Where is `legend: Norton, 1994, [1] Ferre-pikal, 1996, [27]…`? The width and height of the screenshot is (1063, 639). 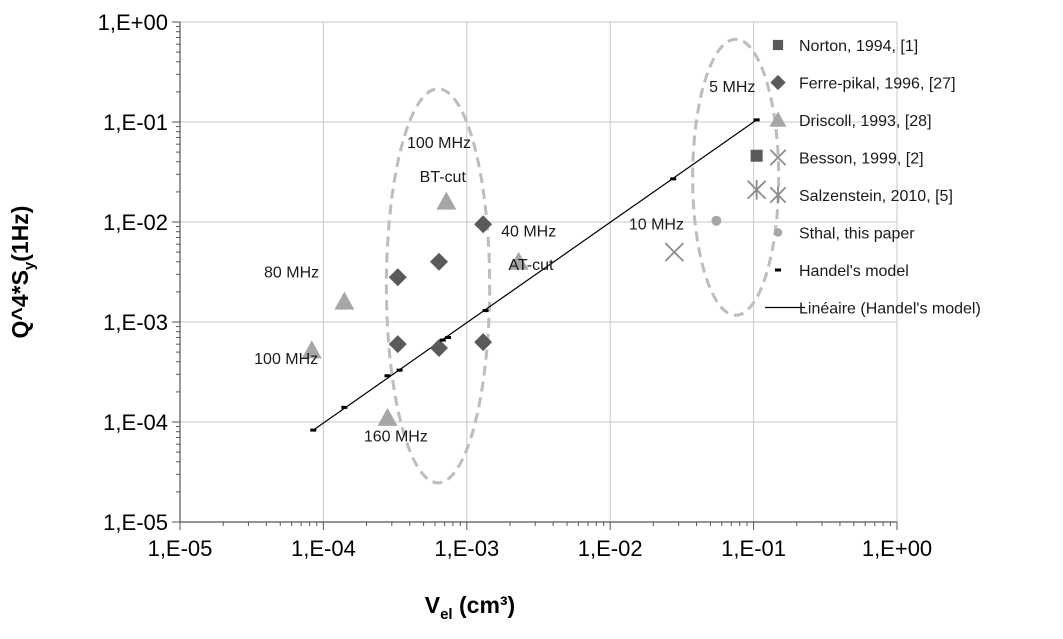
legend: Norton, 1994, [1] Ferre-pikal, 1996, [27]… is located at coordinates (873, 178).